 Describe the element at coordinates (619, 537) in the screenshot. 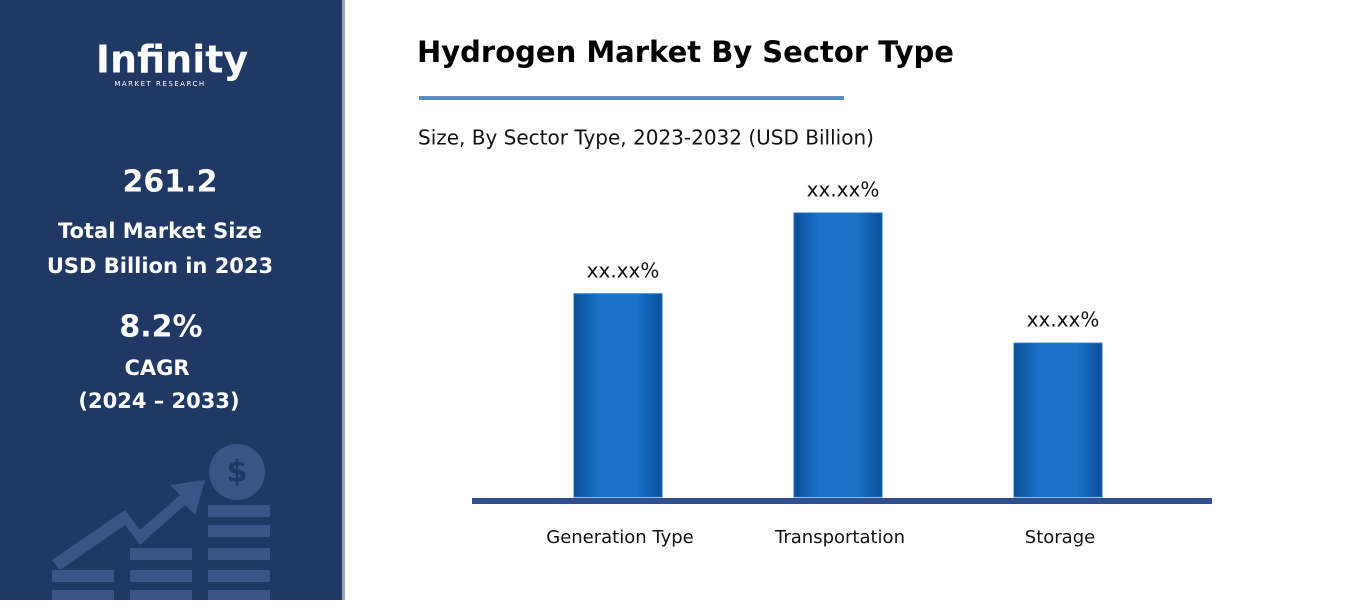

I see `x-tick-label: Generation Type` at that location.